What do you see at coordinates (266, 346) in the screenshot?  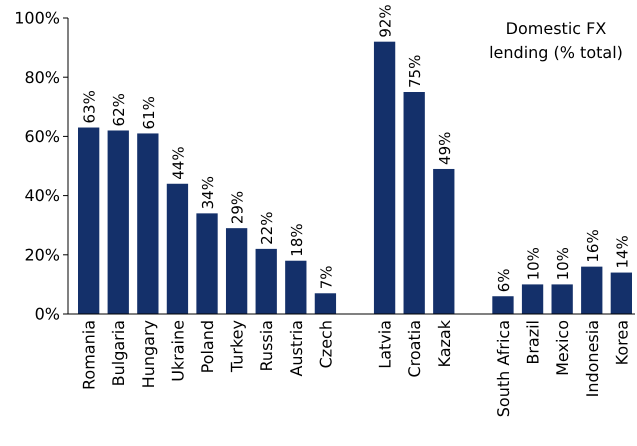 I see `x-tick-label: Russia` at bounding box center [266, 346].